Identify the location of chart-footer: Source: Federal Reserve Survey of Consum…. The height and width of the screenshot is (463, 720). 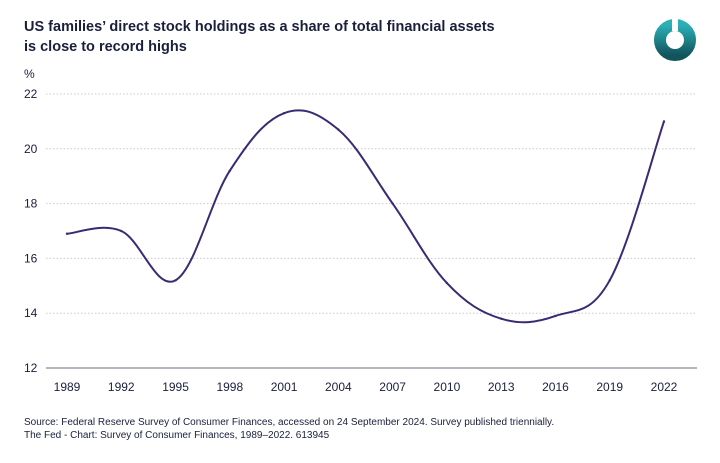
(364, 429).